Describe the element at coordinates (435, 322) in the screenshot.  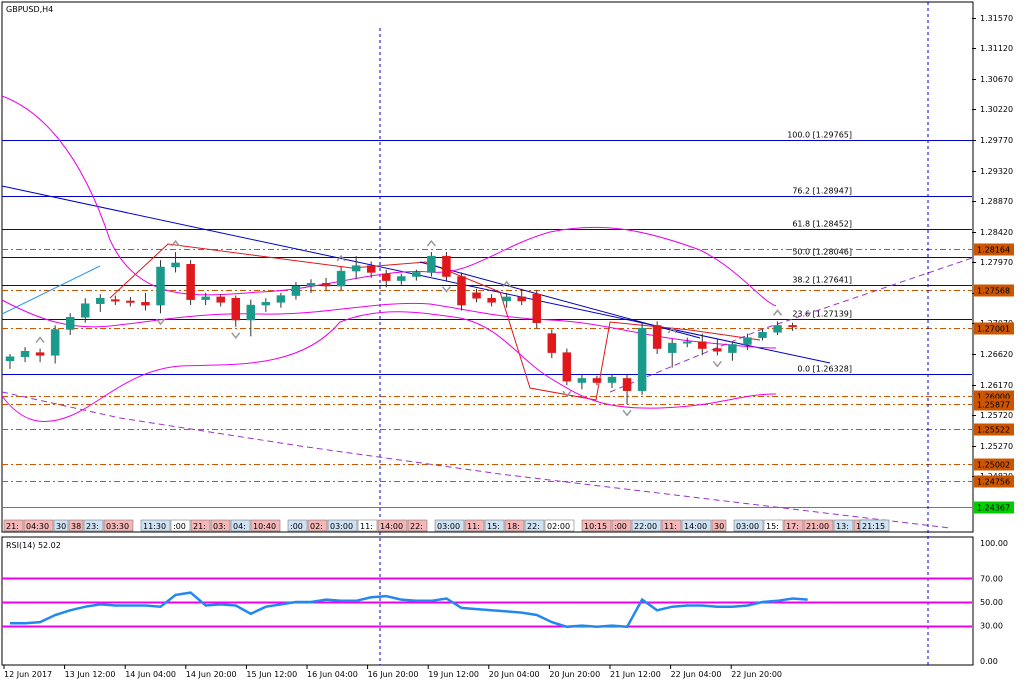
I see `zigzag-line` at that location.